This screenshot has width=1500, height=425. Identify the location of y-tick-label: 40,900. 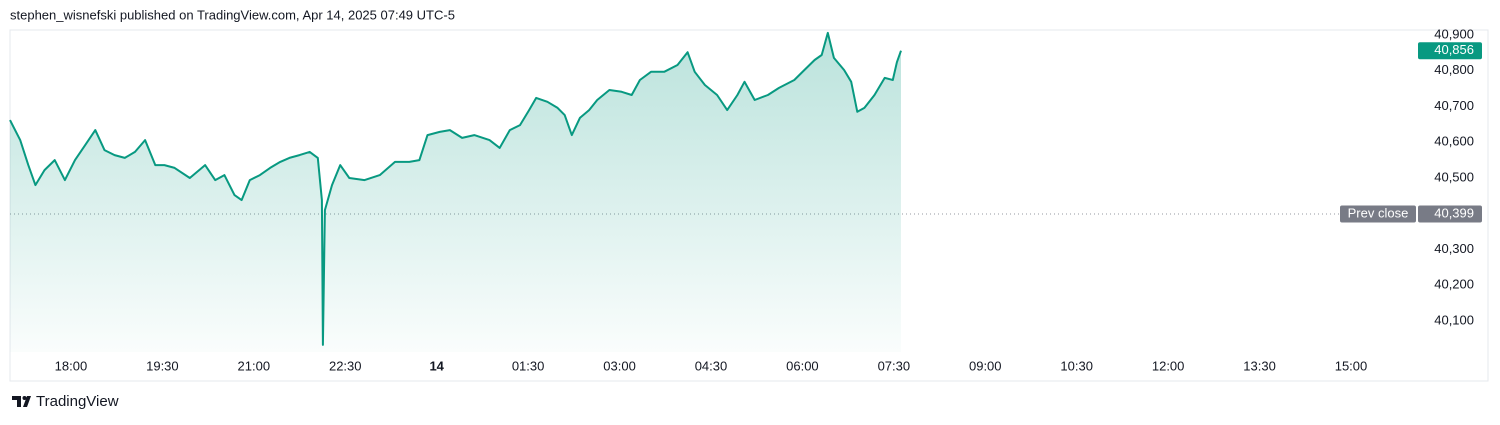
(1454, 33).